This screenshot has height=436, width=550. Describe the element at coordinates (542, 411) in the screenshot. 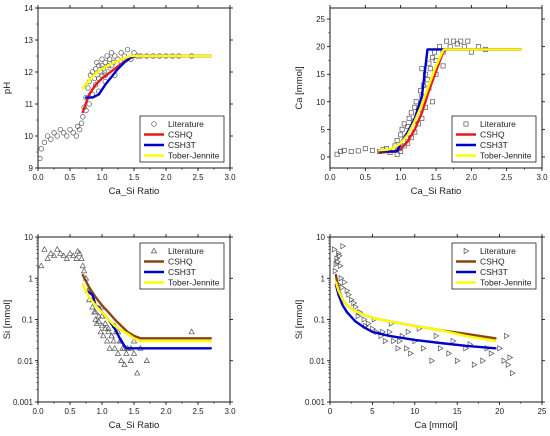

I see `x-tick-label: 25` at that location.